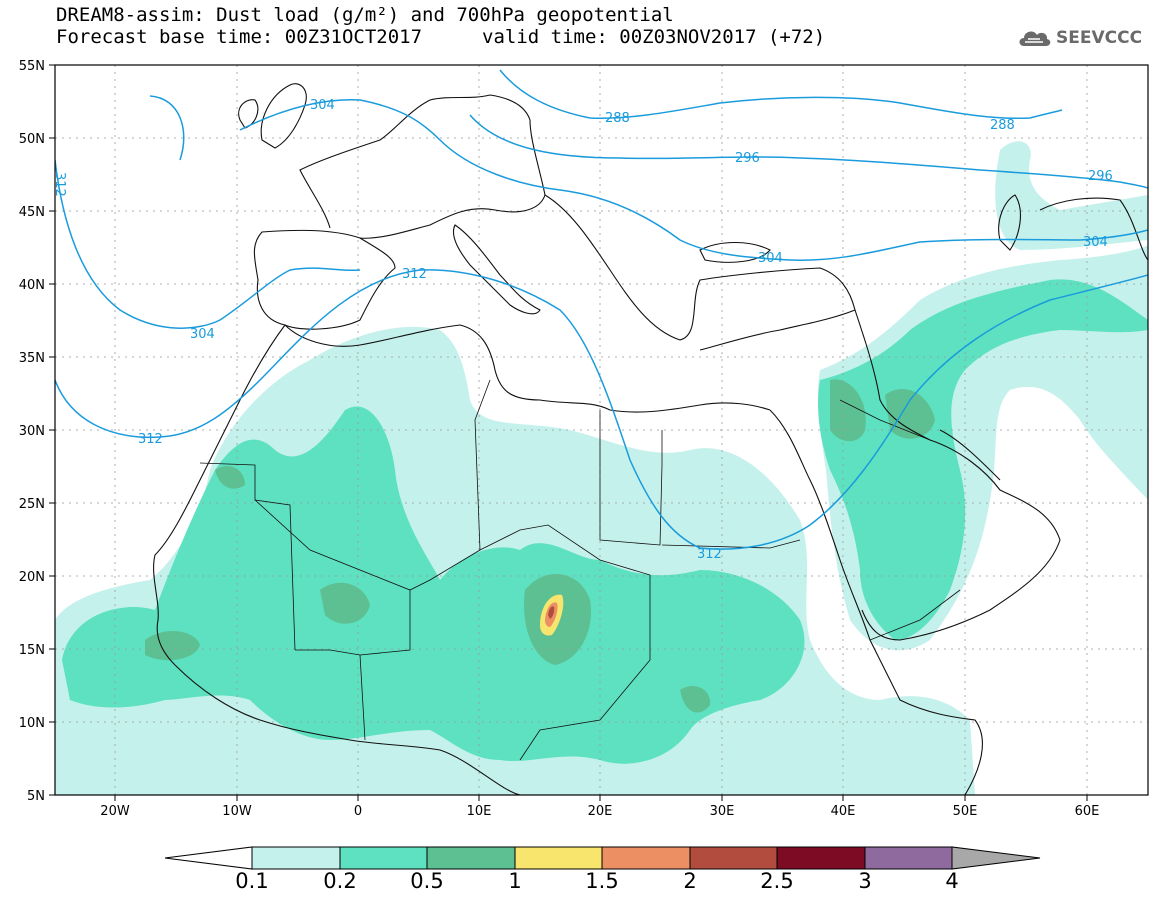  I want to click on lon-label: 60E, so click(1087, 811).